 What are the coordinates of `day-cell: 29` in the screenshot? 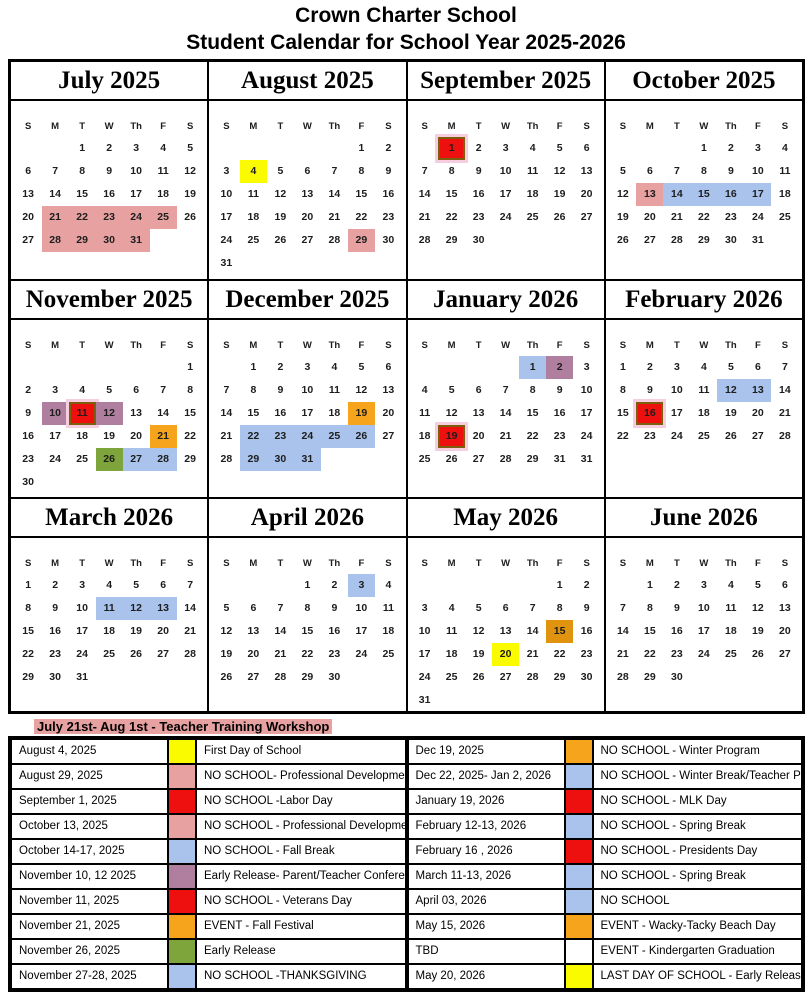 It's located at (361, 240).